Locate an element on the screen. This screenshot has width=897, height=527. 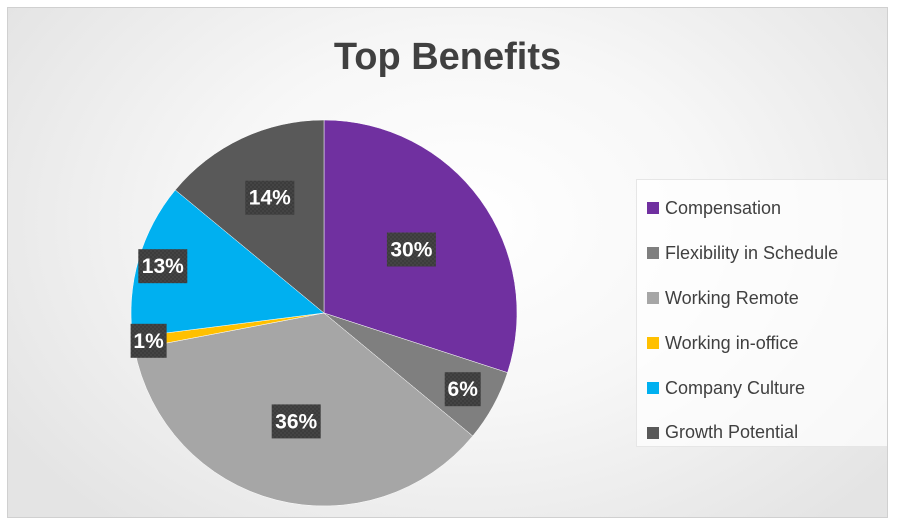
data-label-value: 13% is located at coordinates (163, 266).